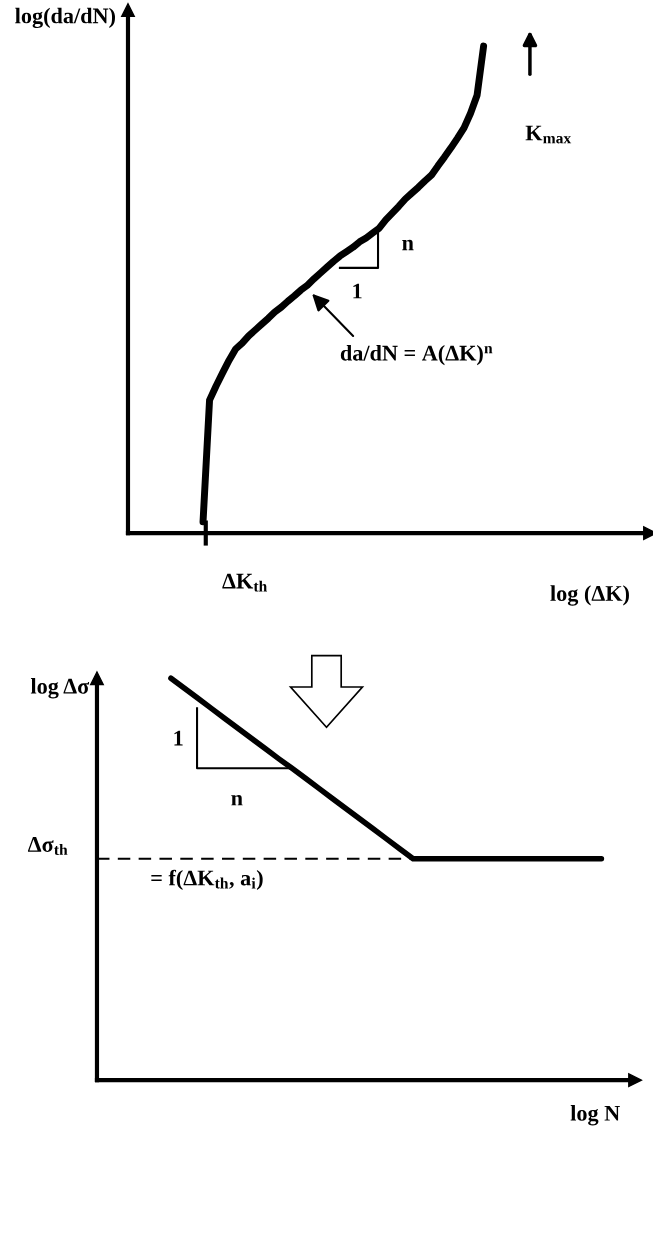  Describe the element at coordinates (65, 18) in the screenshot. I see `y-axis-title: log(da/dN)` at that location.